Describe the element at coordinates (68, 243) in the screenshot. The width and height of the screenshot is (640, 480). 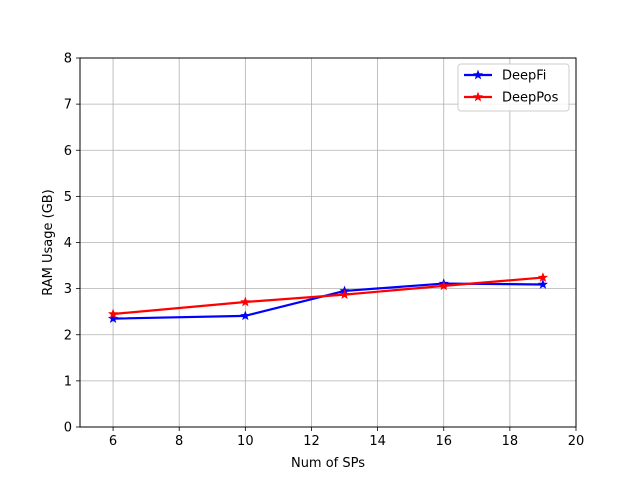
I see `y-tick-label: 4` at that location.